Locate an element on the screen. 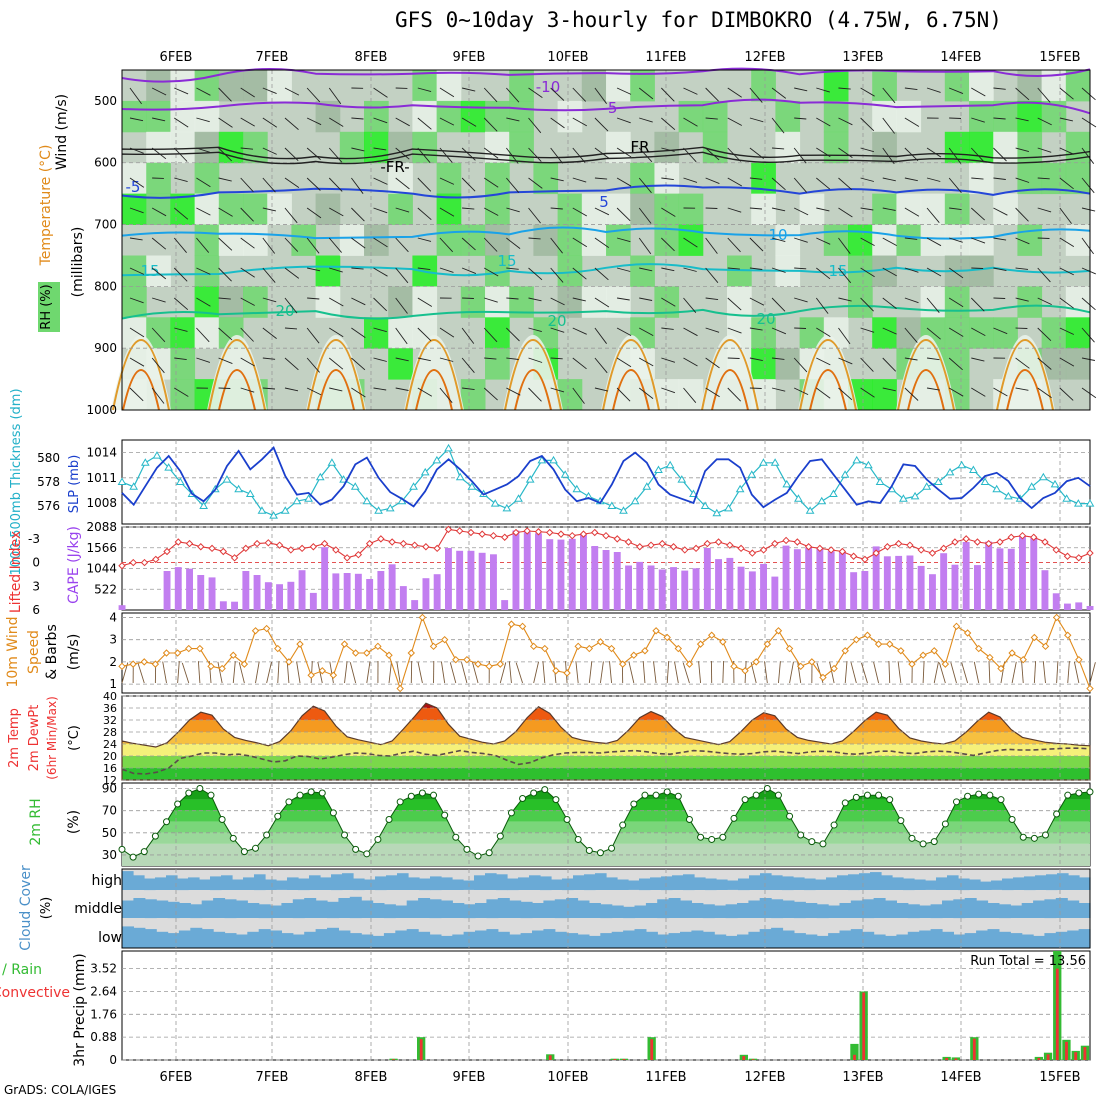  profile-ytick-1: 600 is located at coordinates (105, 163).